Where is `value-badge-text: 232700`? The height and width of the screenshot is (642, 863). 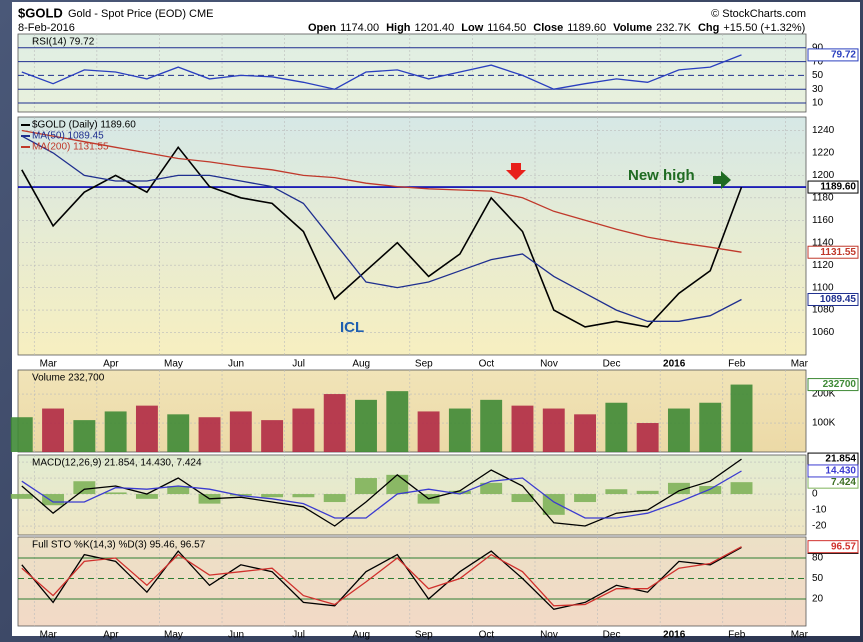
value-badge-text: 232700 is located at coordinates (840, 384).